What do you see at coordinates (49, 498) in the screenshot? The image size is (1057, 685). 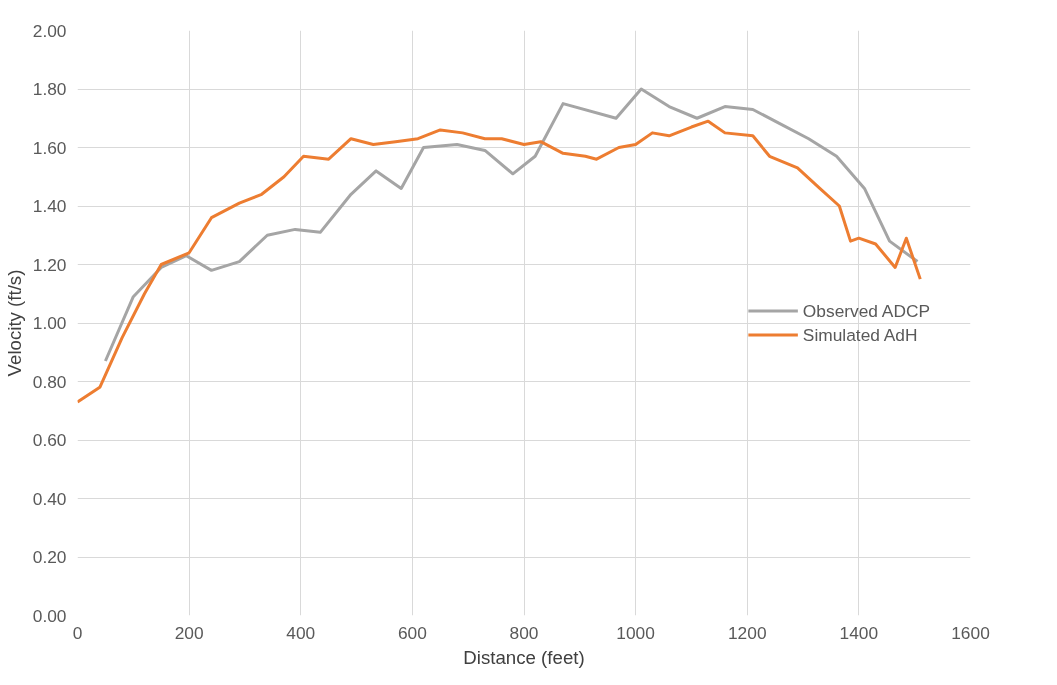 I see `y-tick-label: 0.40` at bounding box center [49, 498].